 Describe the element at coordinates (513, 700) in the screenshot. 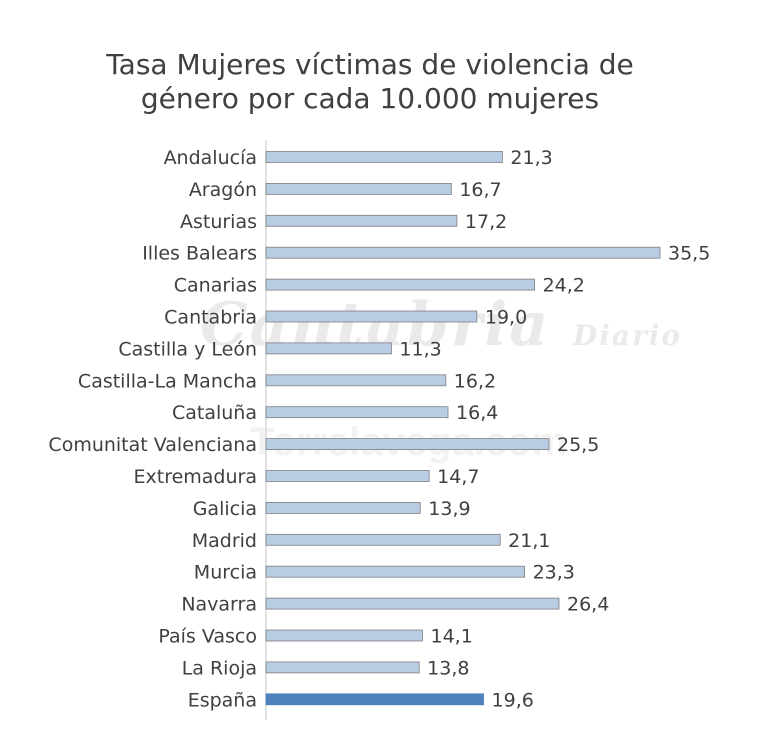

I see `value-label: 19,6` at that location.